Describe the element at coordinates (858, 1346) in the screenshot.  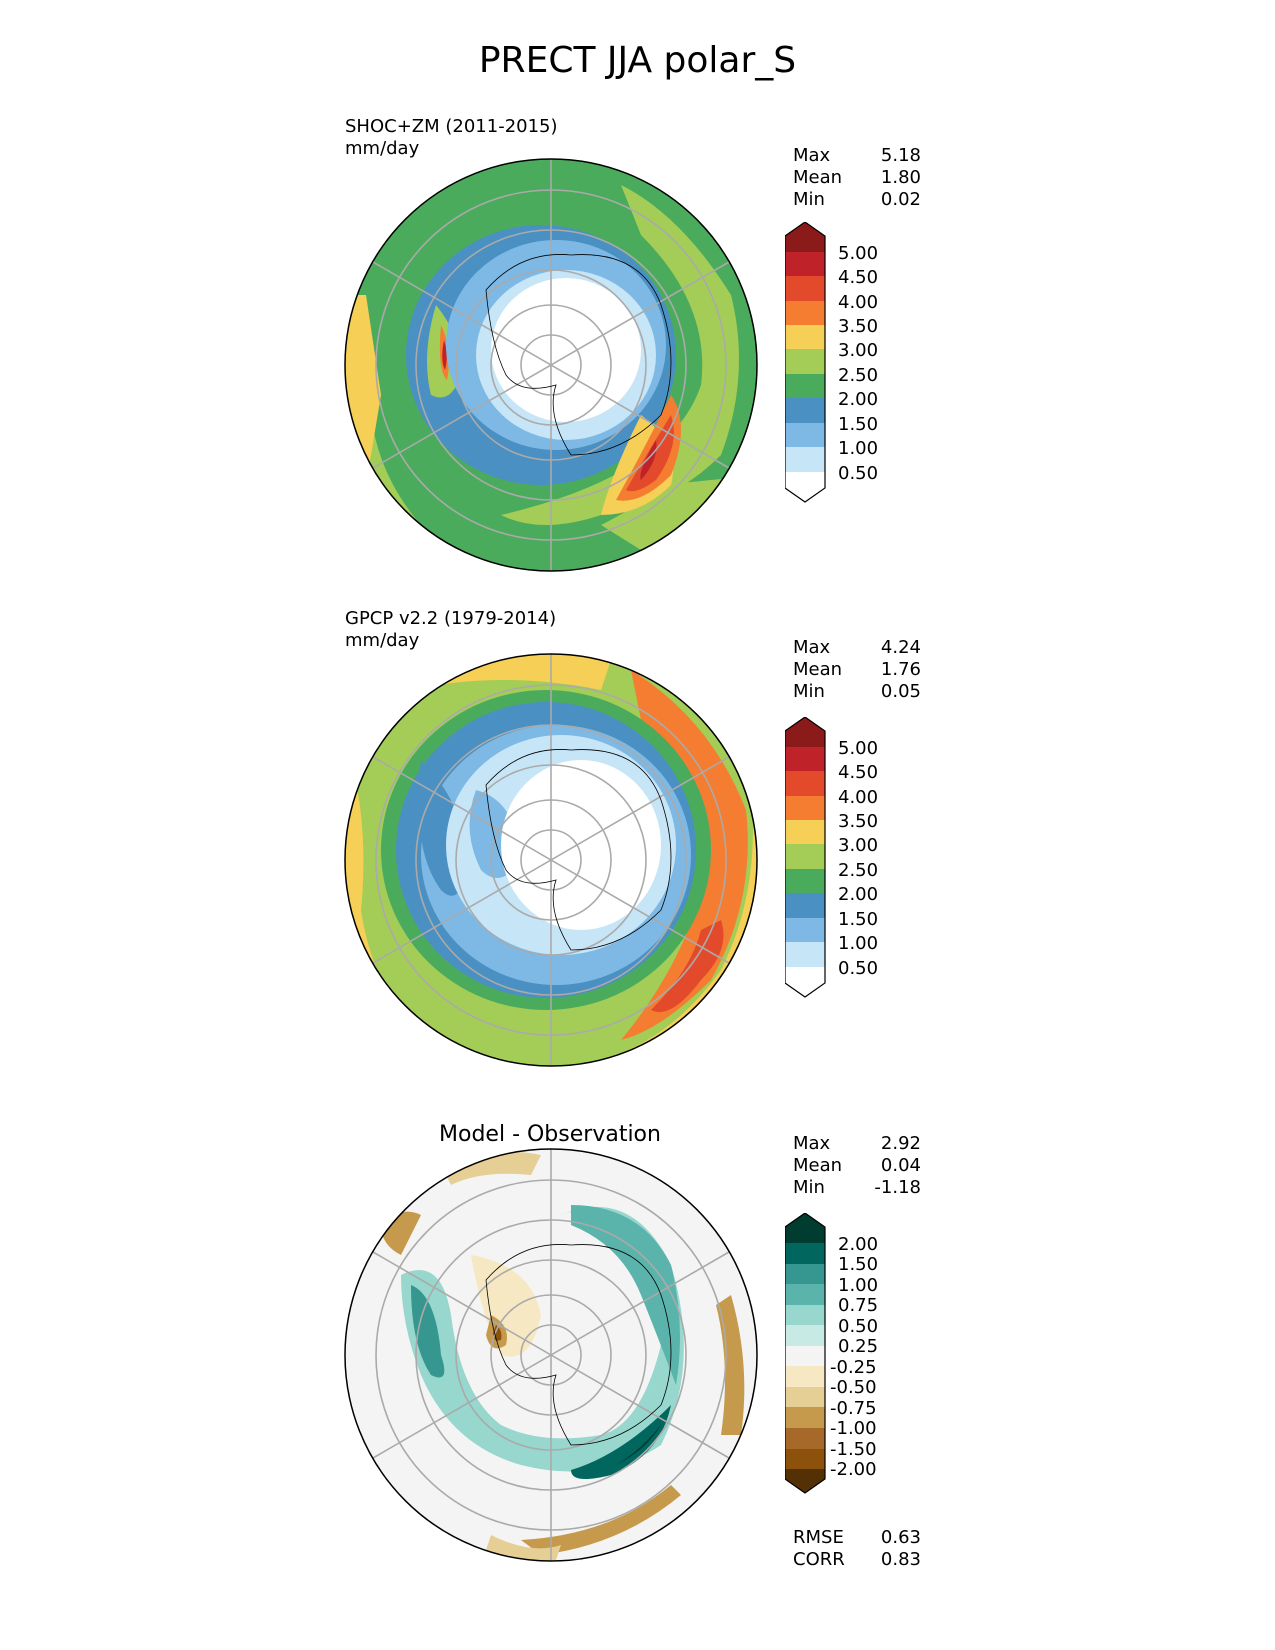
I see `colorbar-tick: 0.25` at that location.